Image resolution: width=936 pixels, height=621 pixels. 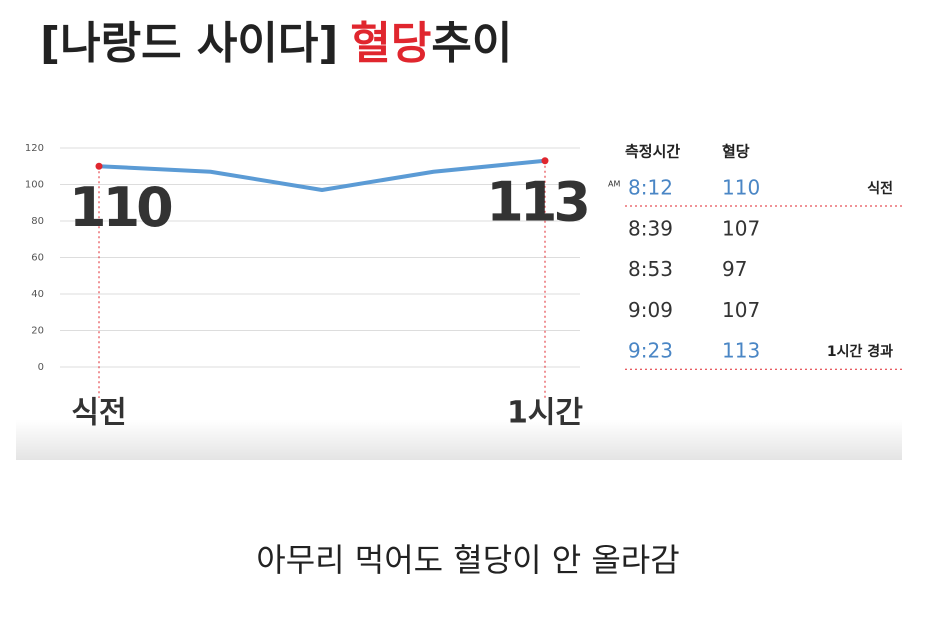 I want to click on x-tick-label: 1시간, so click(x=545, y=413).